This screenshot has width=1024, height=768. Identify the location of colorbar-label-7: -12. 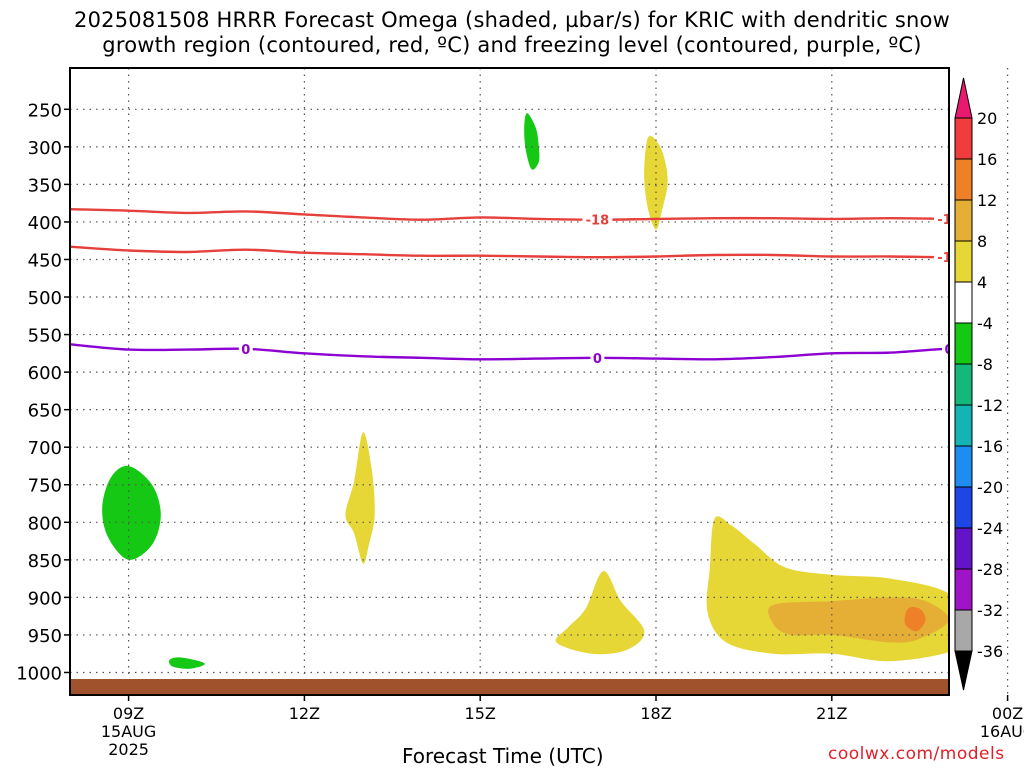
(990, 405).